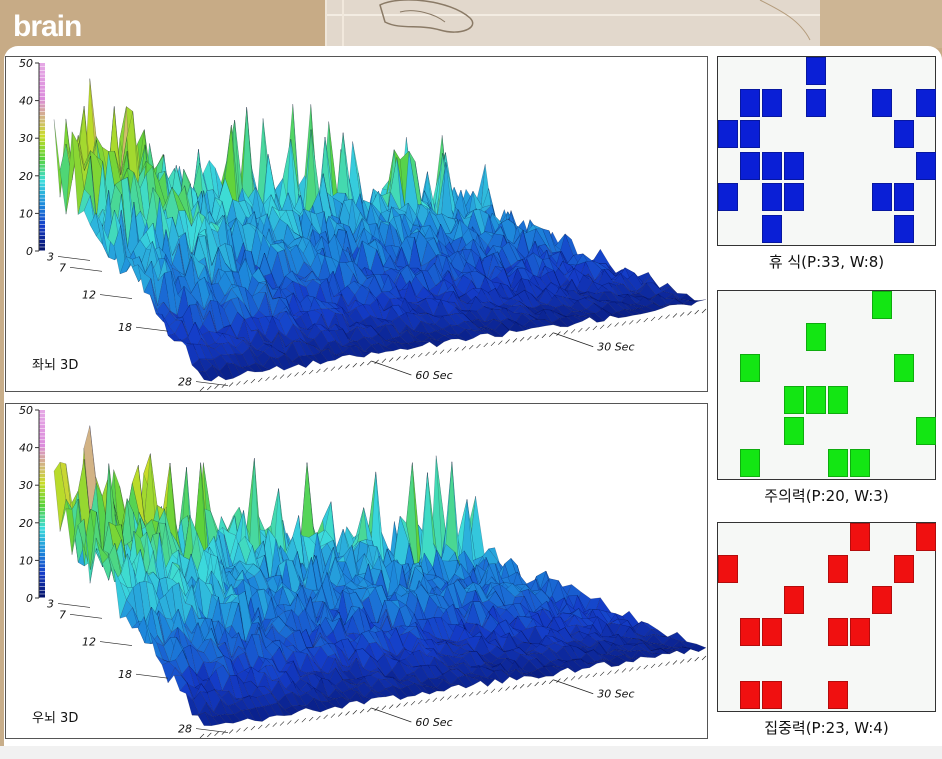  What do you see at coordinates (26, 176) in the screenshot?
I see `z-tick-label: 20` at bounding box center [26, 176].